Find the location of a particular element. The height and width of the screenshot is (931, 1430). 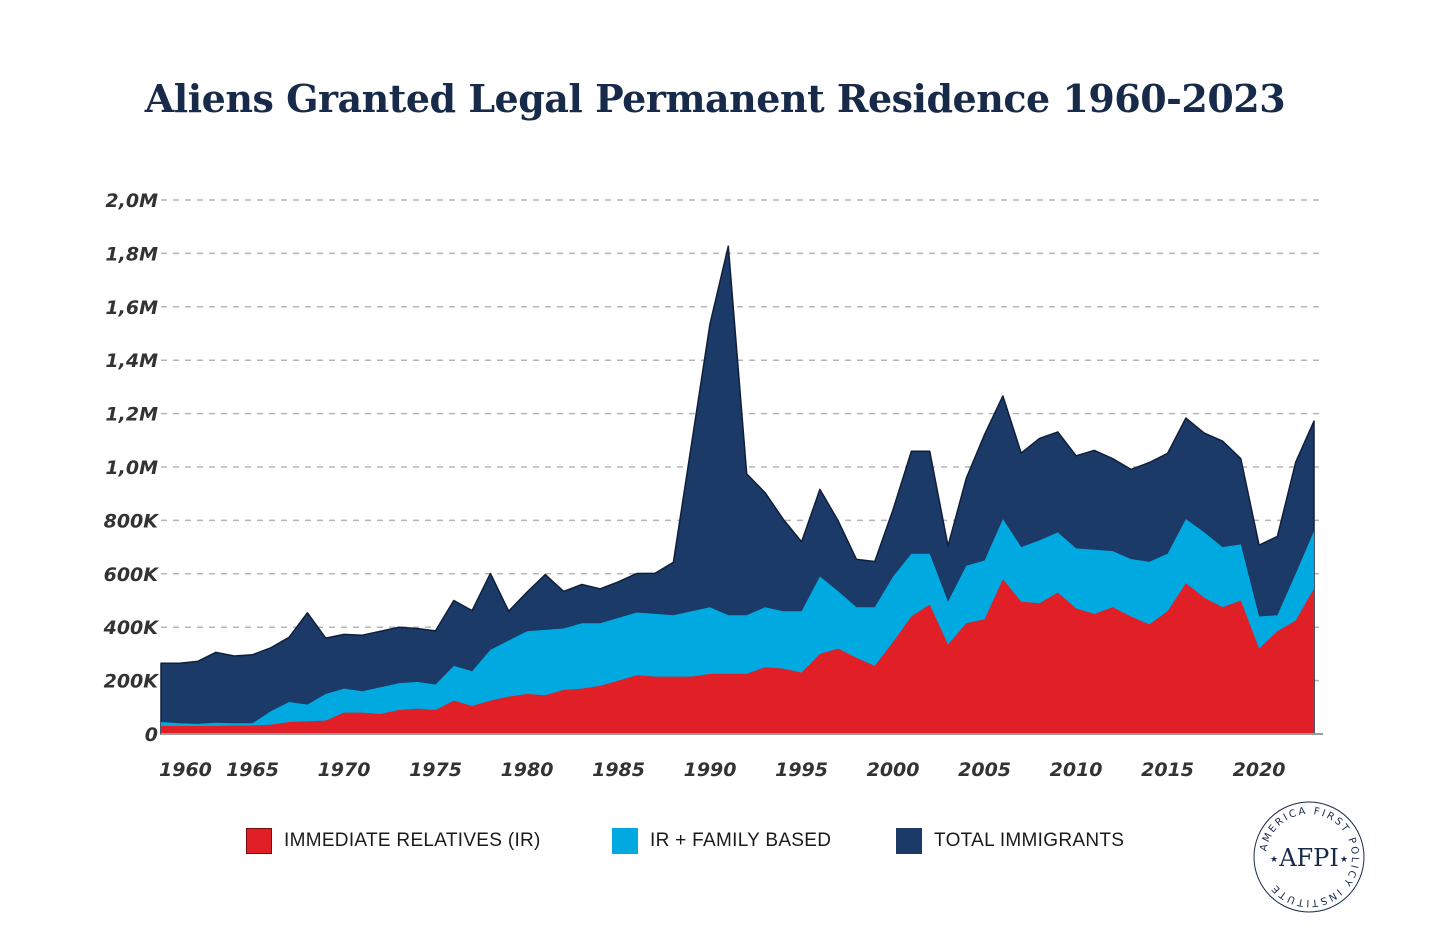

y-tick-label: 800K is located at coordinates (132, 521).